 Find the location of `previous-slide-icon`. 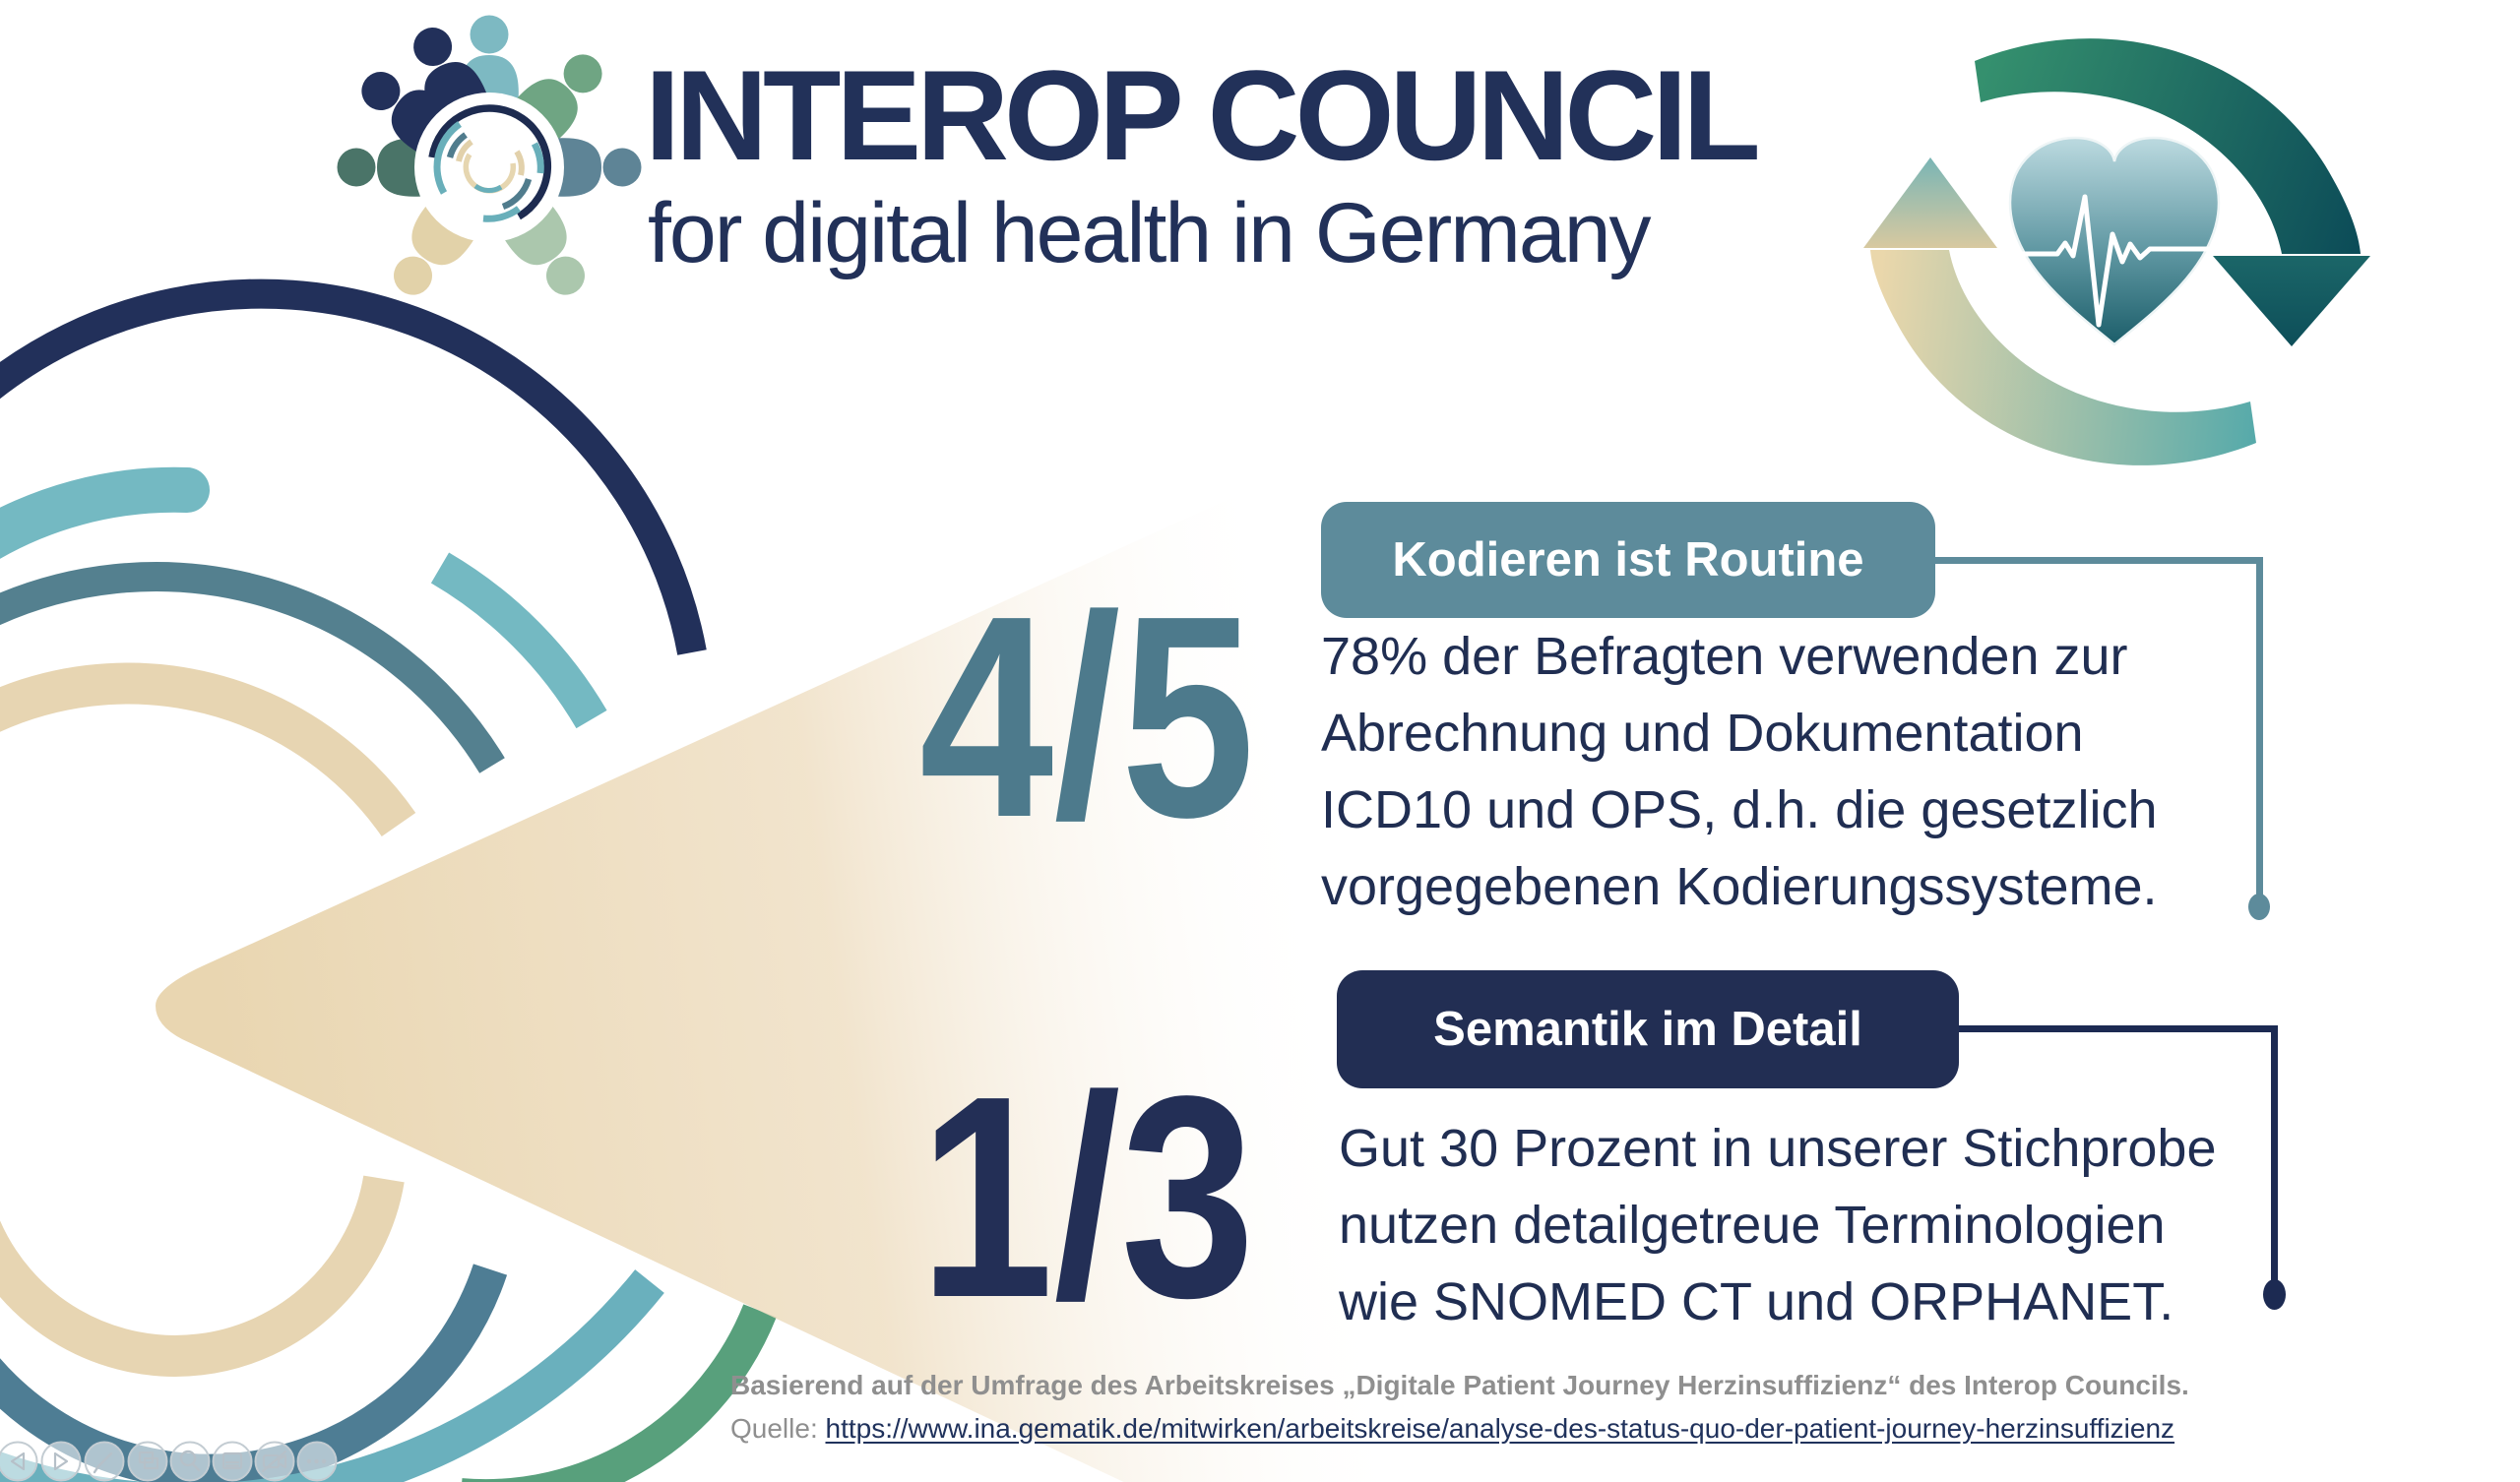

previous-slide-icon is located at coordinates (18, 1461).